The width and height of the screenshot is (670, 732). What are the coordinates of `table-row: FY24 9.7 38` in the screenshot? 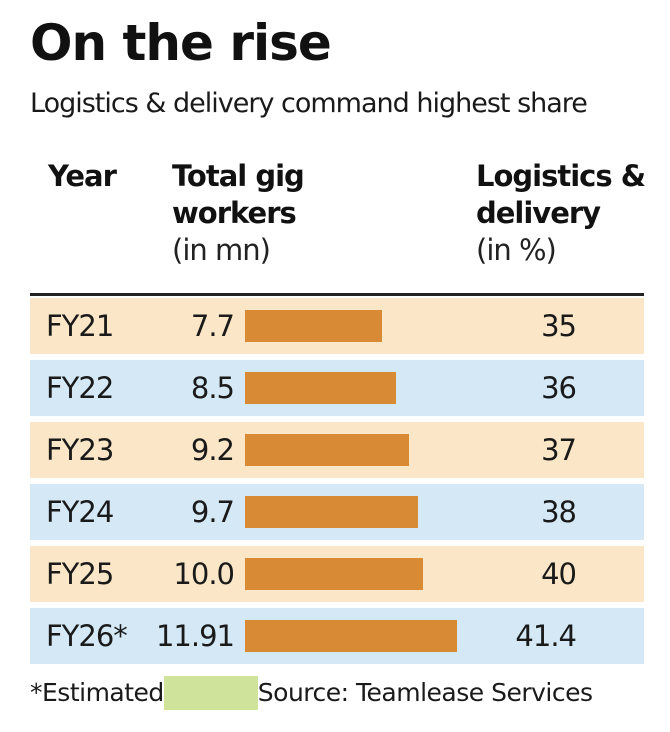 It's located at (337, 512).